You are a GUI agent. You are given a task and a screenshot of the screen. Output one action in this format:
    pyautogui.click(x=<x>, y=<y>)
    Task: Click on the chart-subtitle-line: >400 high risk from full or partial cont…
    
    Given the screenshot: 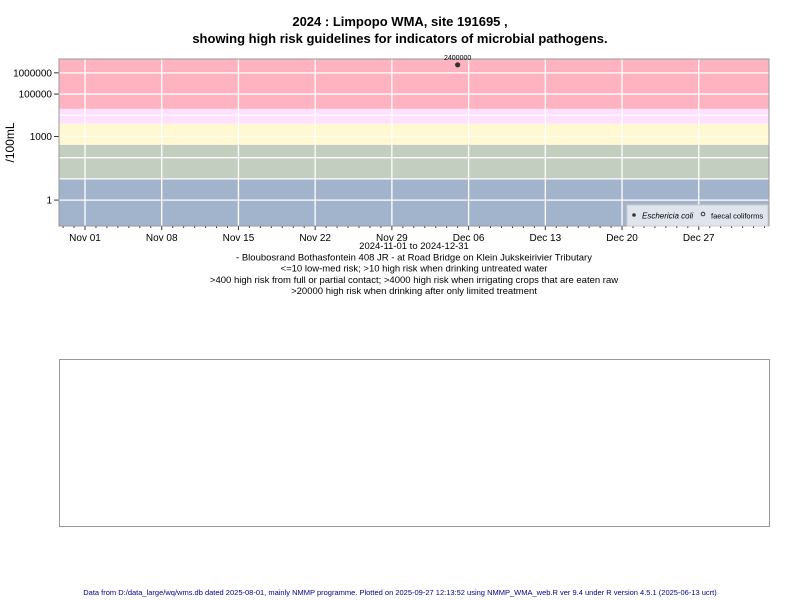 What is the action you would take?
    pyautogui.click(x=414, y=280)
    